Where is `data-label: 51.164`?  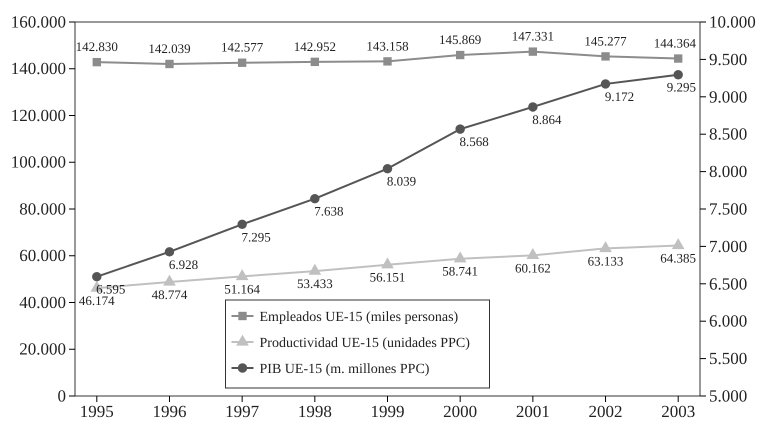 data-label: 51.164 is located at coordinates (242, 288).